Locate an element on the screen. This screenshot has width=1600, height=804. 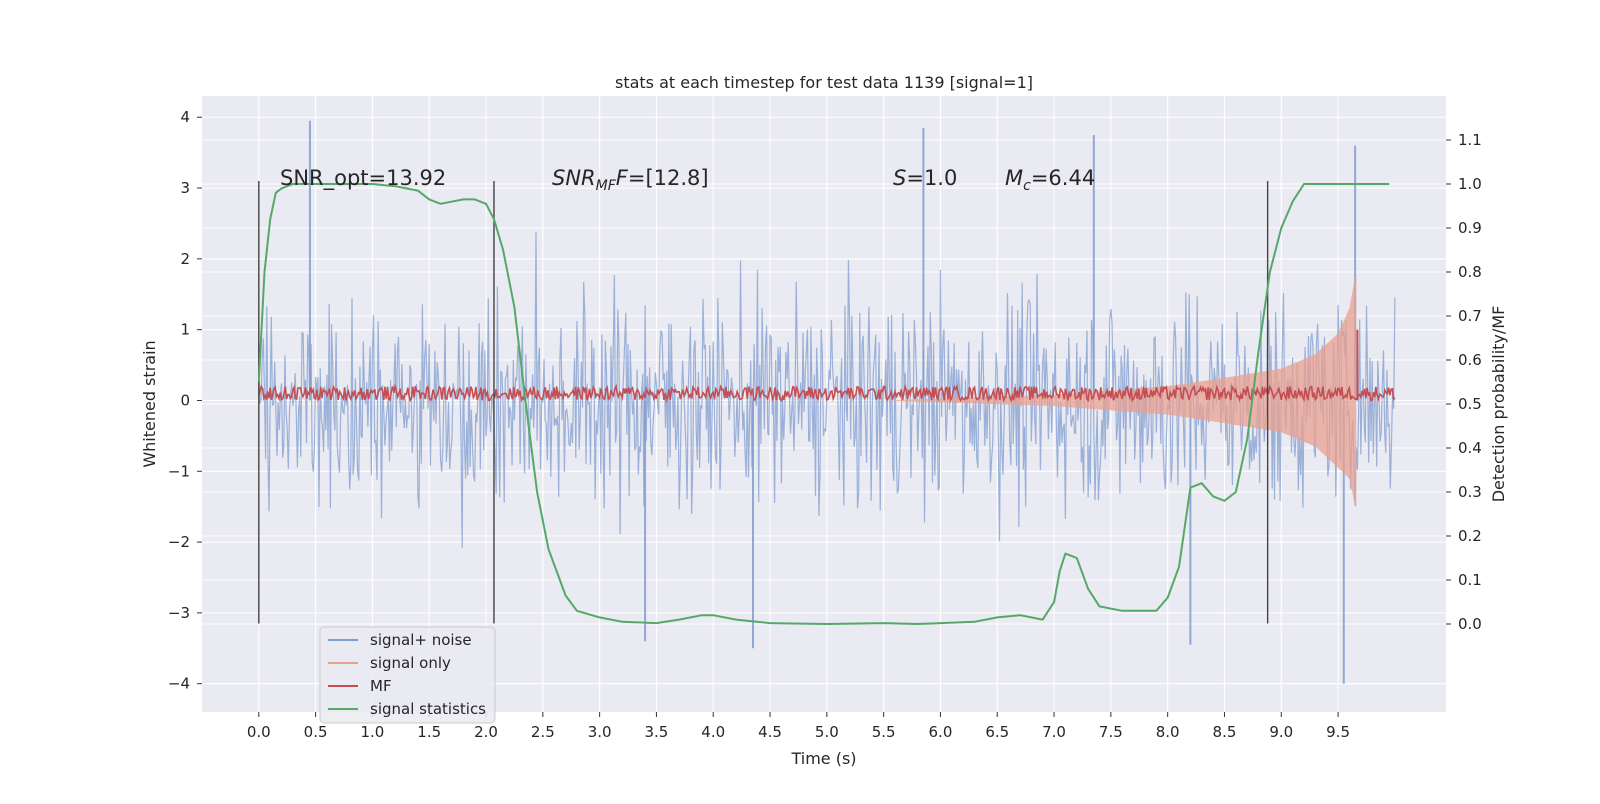
y-axis-label-right: Detection probability/MF is located at coordinates (1498, 404).